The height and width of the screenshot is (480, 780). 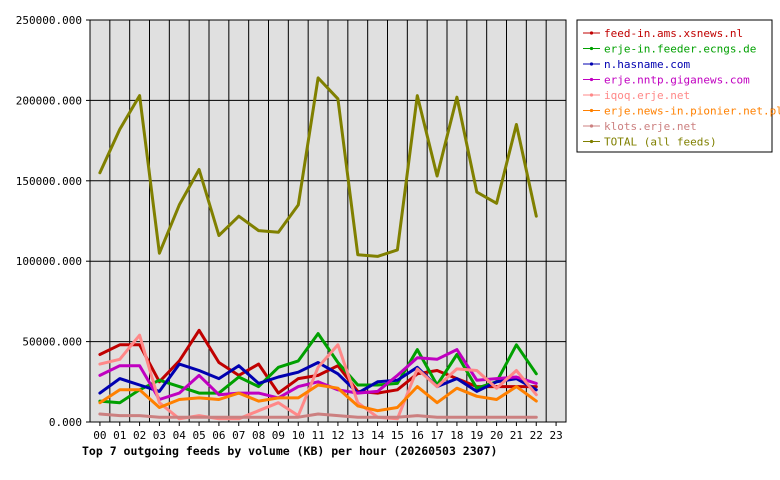 I want to click on legend-label: erje.news-in.pionier.net.pl, so click(x=692, y=111).